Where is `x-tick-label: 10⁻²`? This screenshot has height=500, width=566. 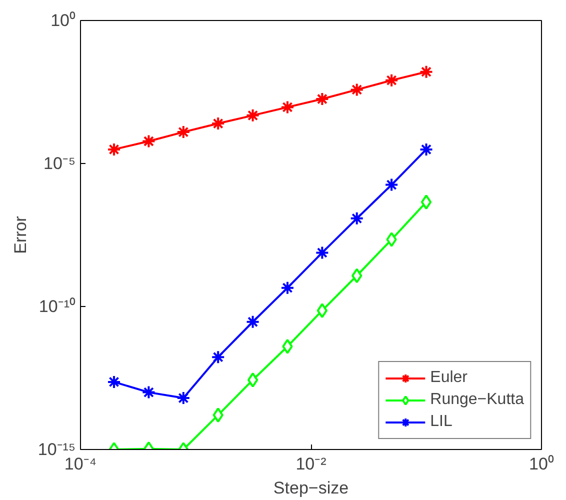 x-tick-label: 10⁻² is located at coordinates (311, 464).